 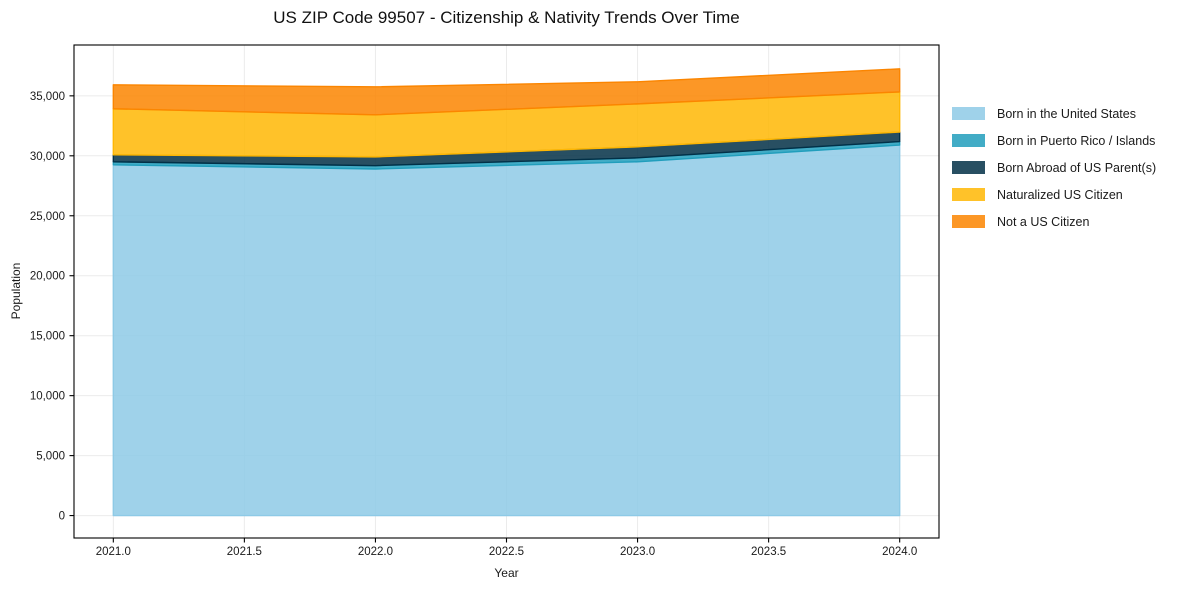 I want to click on legend-label: Born in the United States, so click(x=1066, y=113).